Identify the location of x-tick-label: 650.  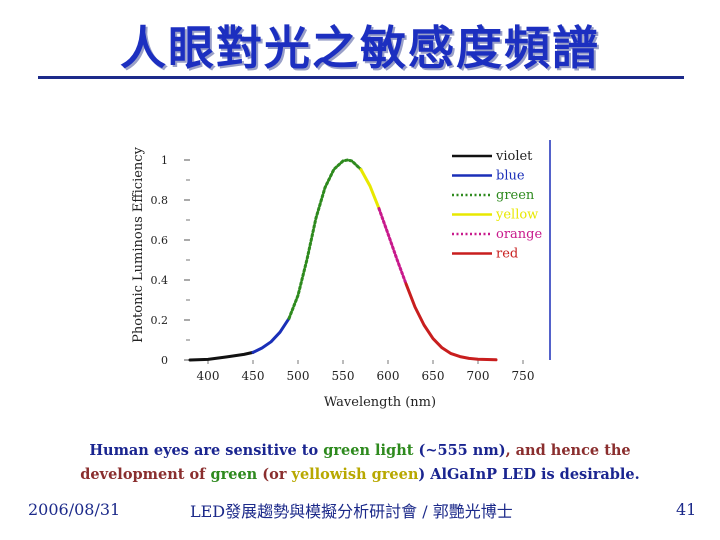
(433, 376).